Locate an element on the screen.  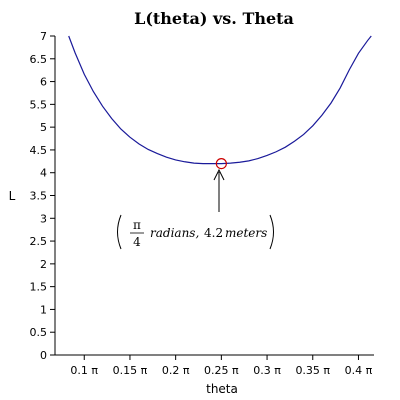
y-tick-label: 6 is located at coordinates (43, 82).